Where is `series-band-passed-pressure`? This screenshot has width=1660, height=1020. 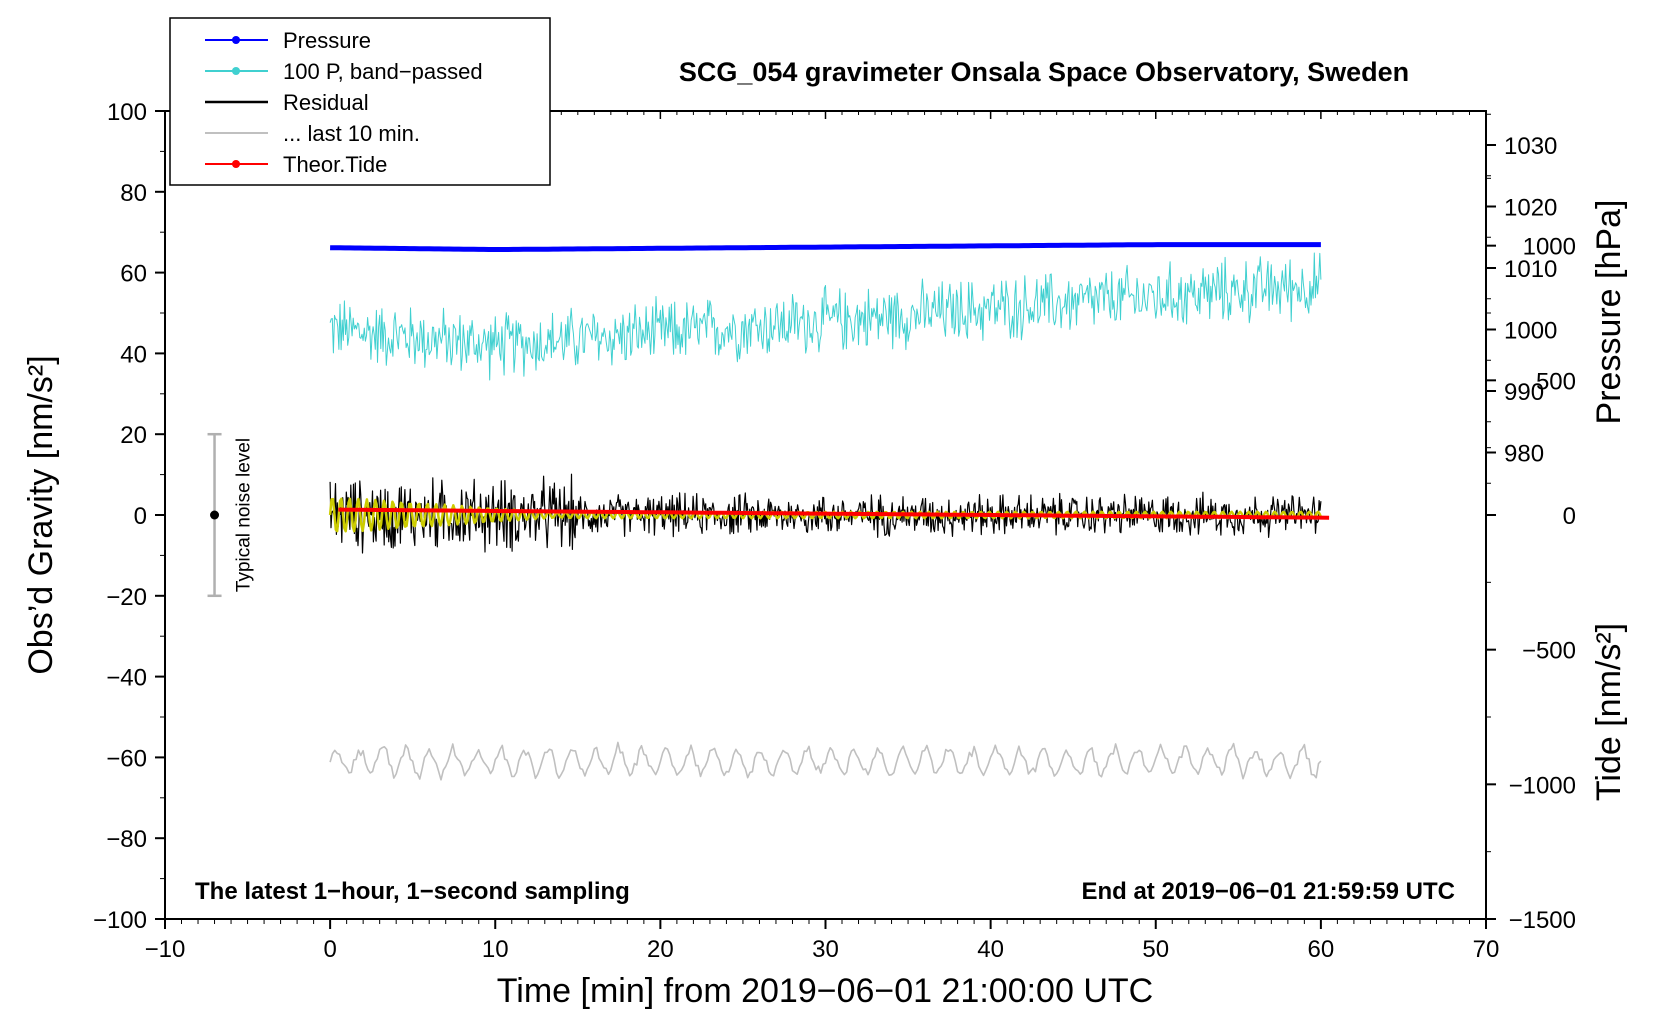 series-band-passed-pressure is located at coordinates (825, 316).